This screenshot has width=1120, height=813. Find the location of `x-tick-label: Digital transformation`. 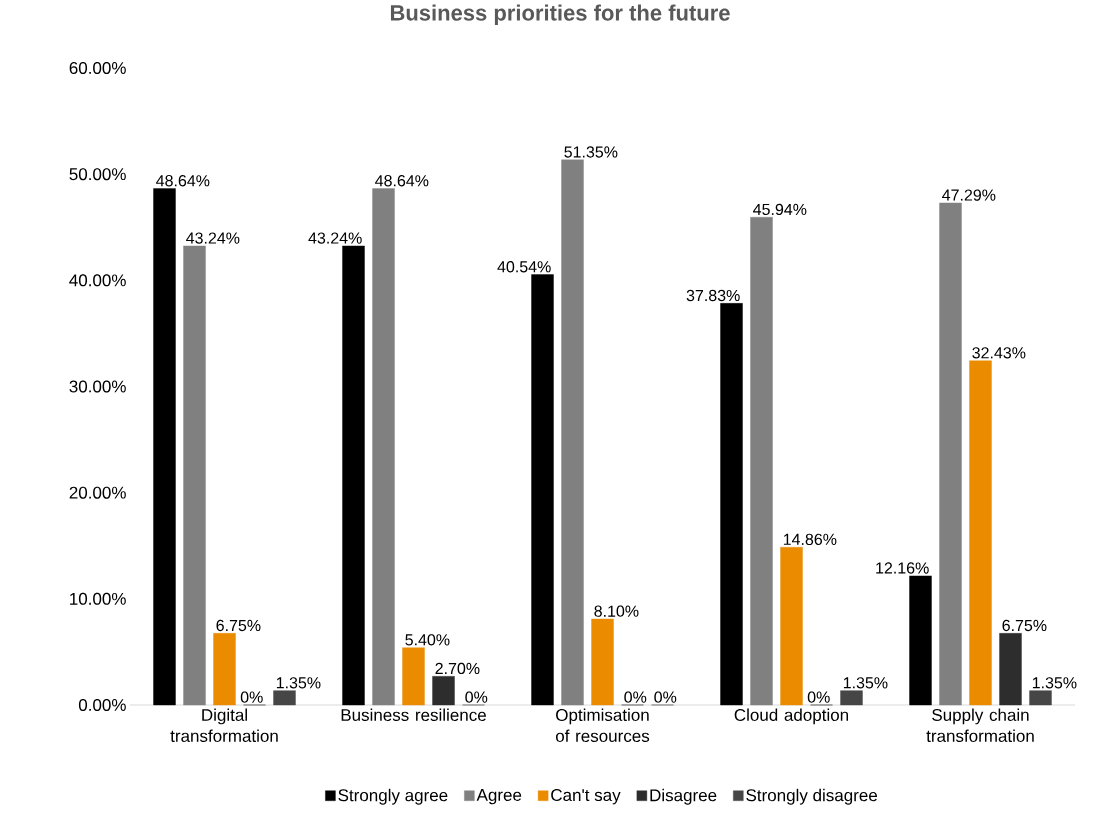

x-tick-label: Digital transformation is located at coordinates (224, 725).